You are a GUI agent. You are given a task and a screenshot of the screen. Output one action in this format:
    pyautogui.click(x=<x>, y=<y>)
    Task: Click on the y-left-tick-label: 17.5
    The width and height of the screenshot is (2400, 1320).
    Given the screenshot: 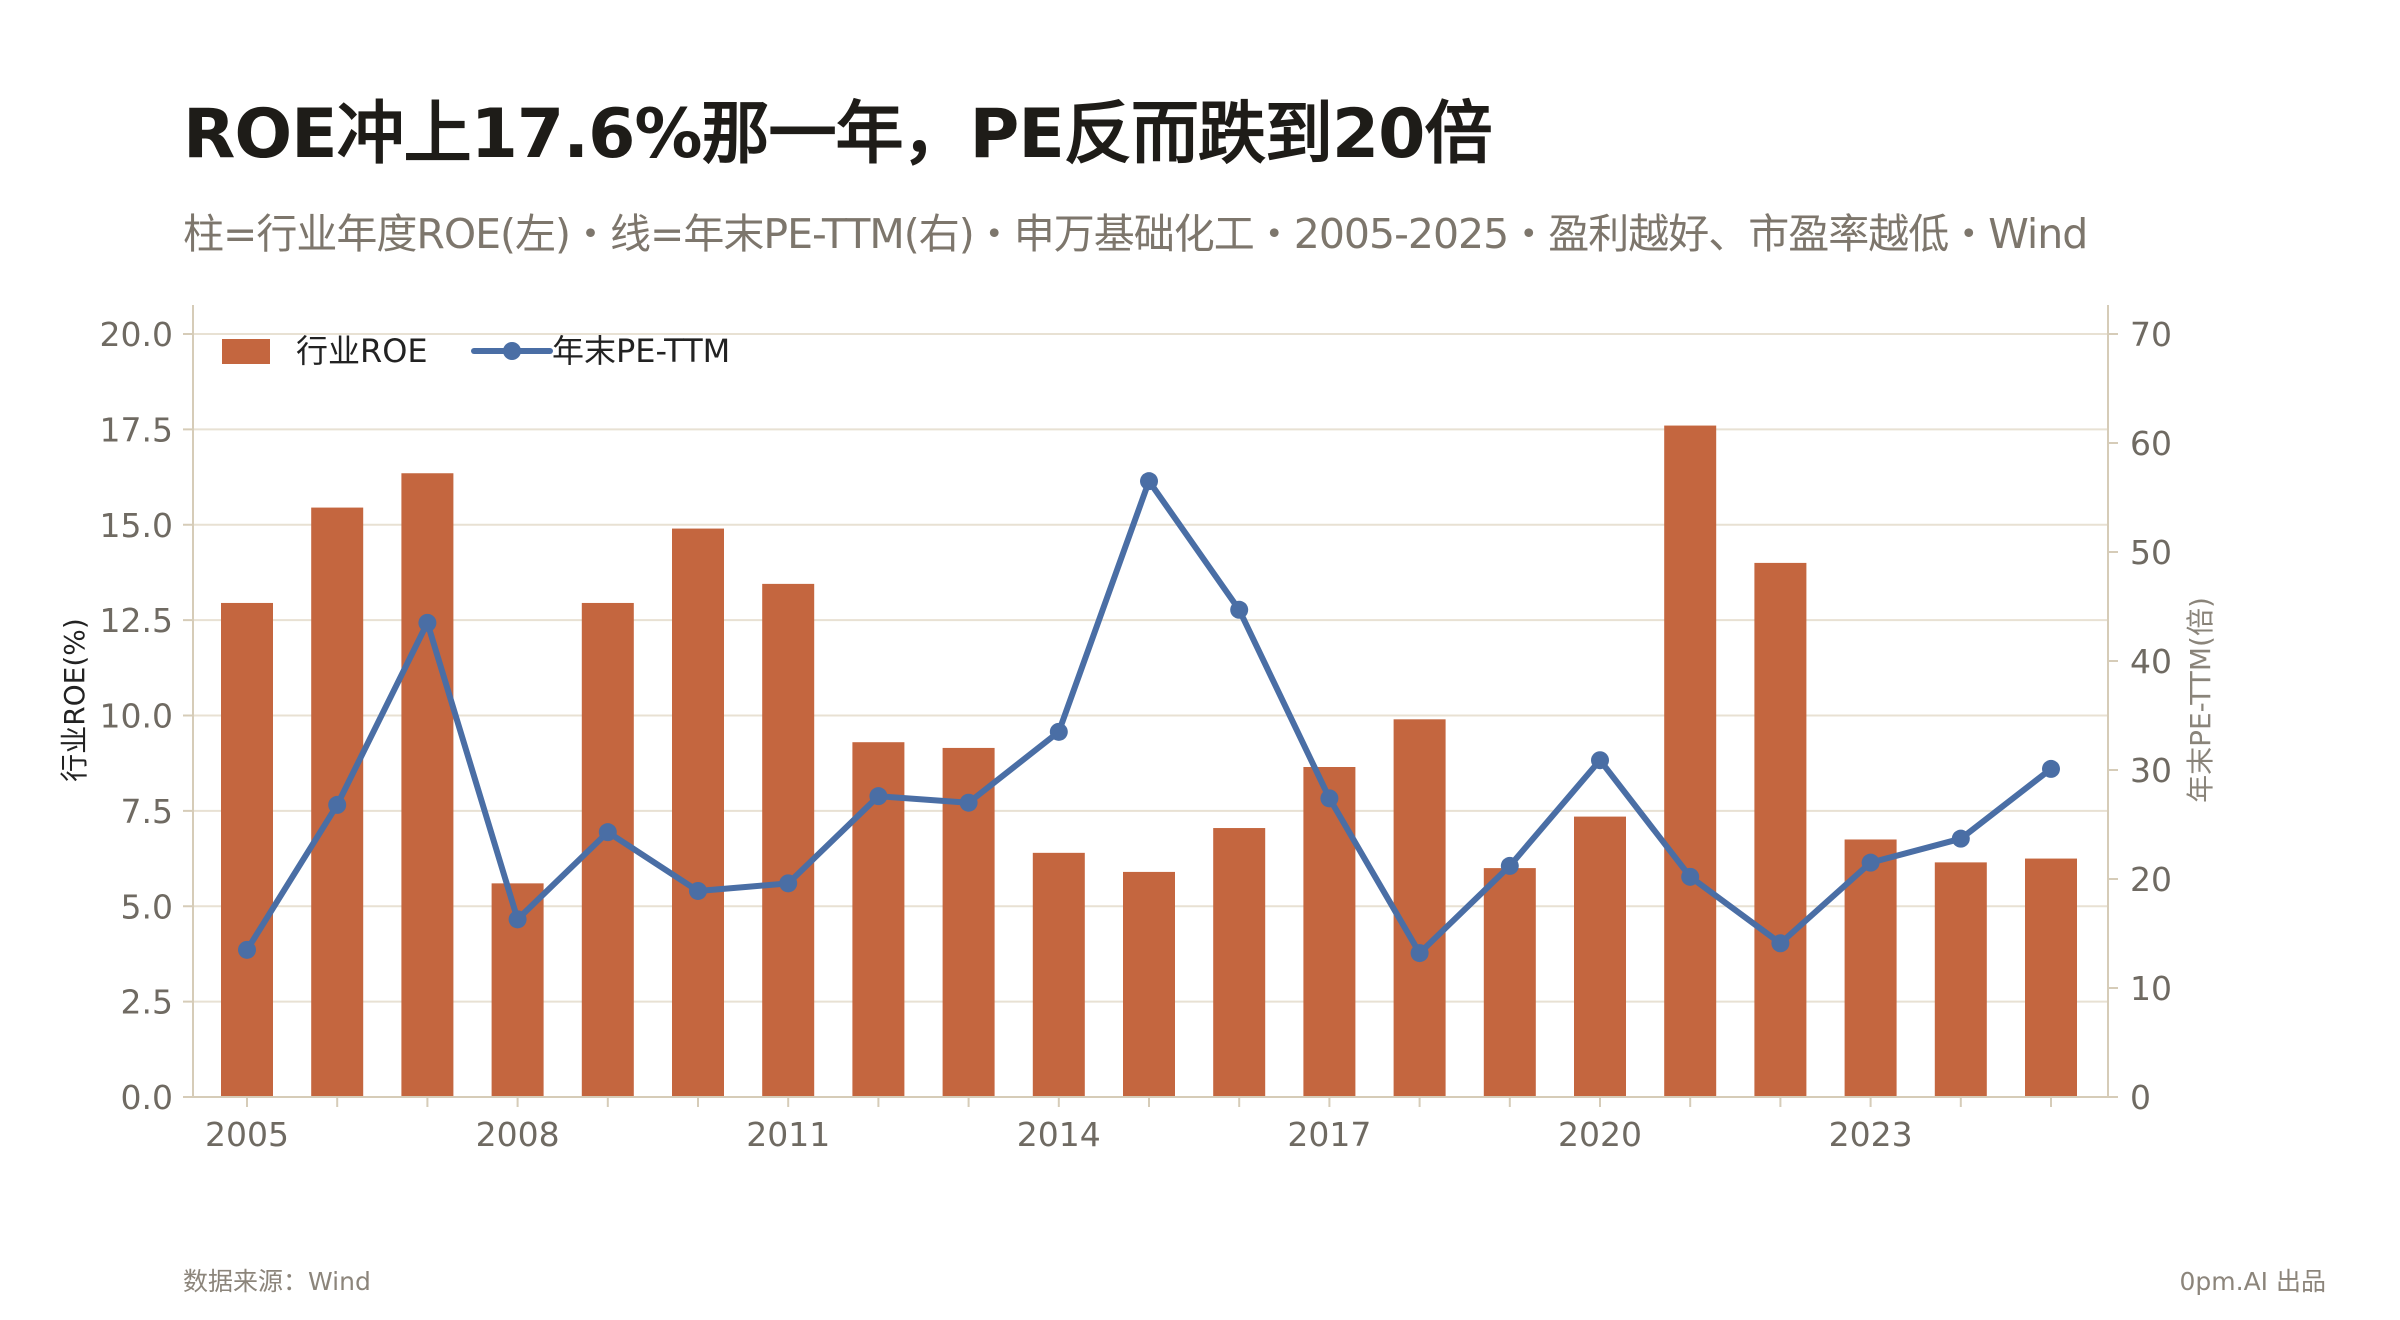 What is the action you would take?
    pyautogui.click(x=136, y=429)
    